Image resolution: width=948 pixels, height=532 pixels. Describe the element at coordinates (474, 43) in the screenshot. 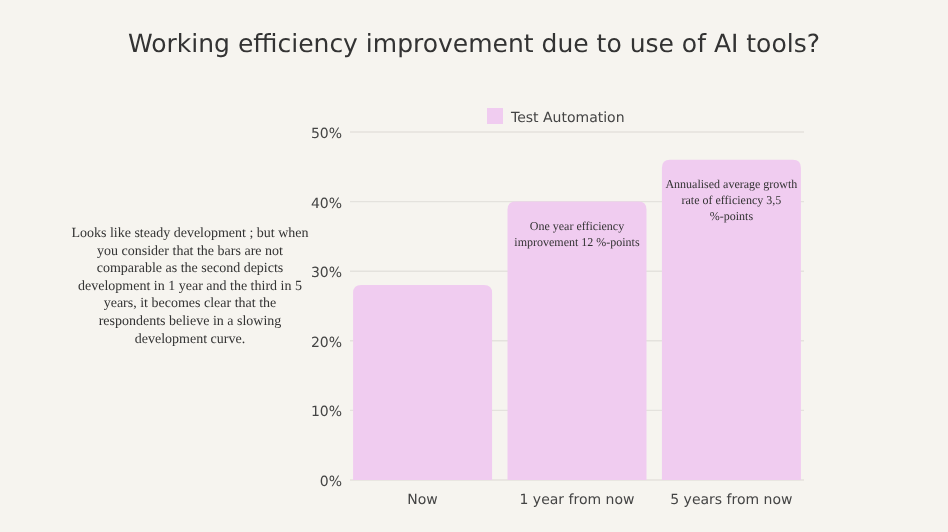

I see `chart-title: Working efficiency improvement due to use of AI tools?` at that location.